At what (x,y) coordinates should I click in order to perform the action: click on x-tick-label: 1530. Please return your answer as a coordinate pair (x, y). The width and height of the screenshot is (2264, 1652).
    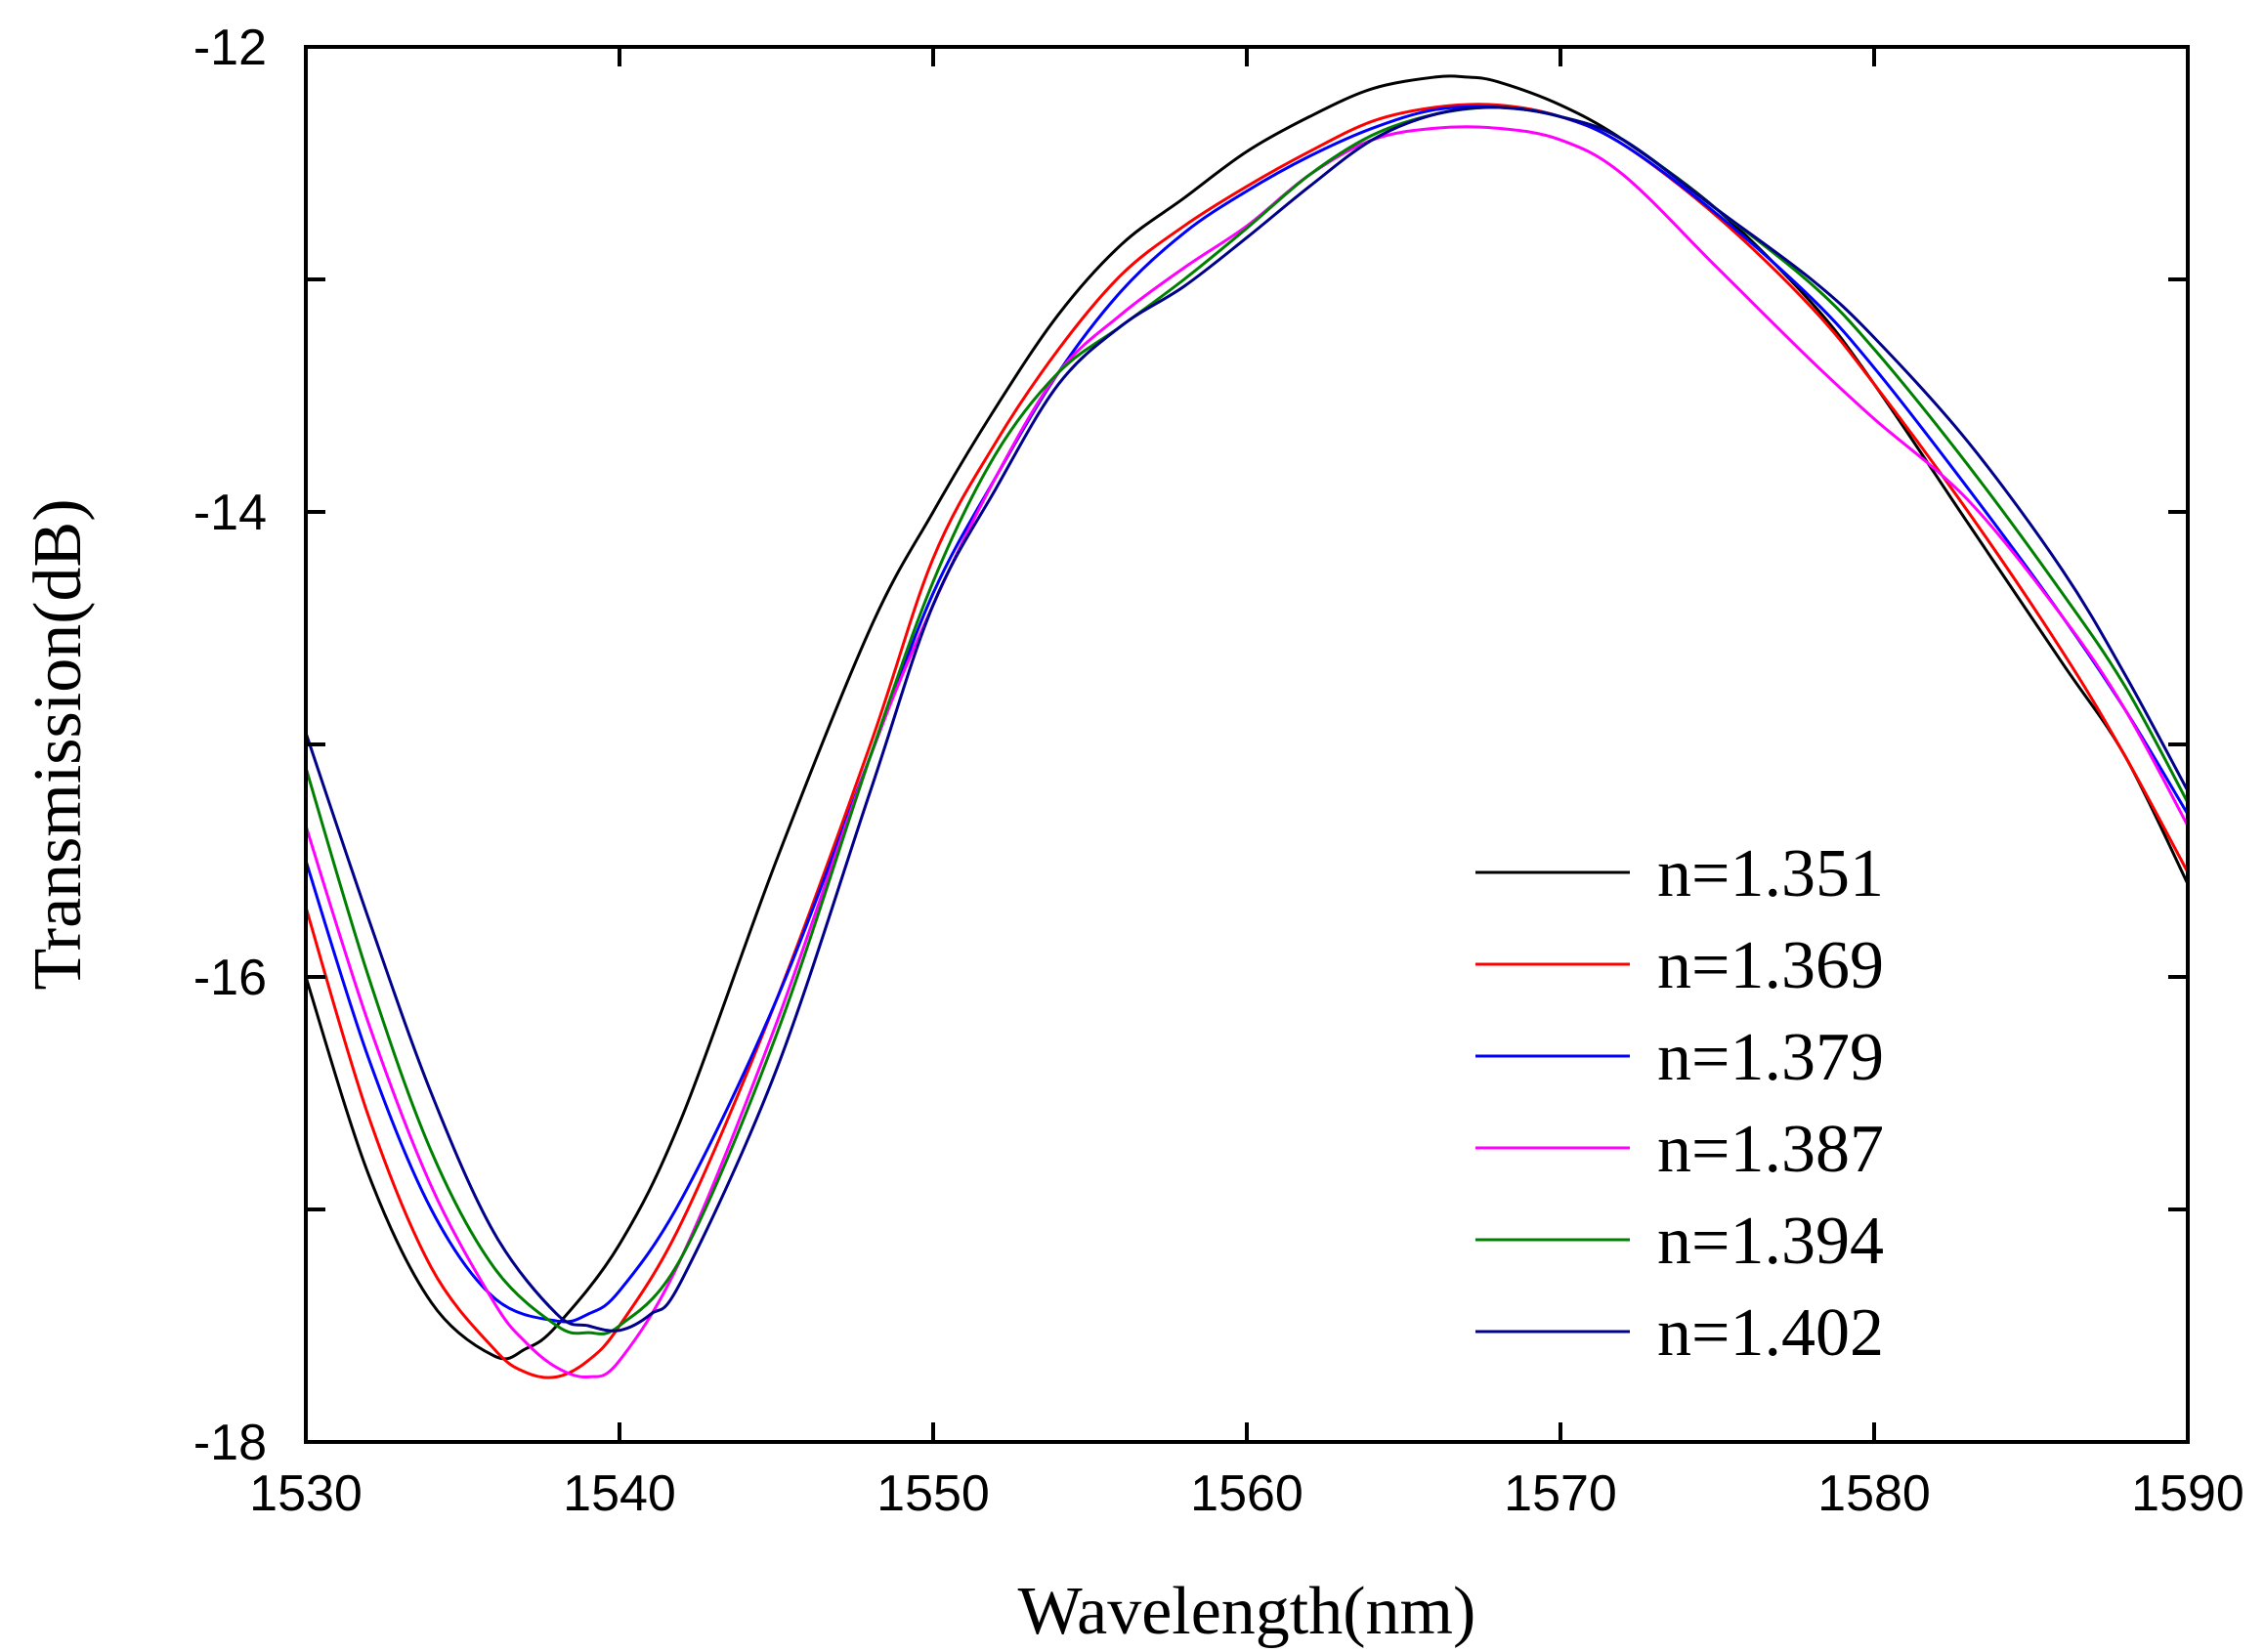
    Looking at the image, I should click on (306, 1493).